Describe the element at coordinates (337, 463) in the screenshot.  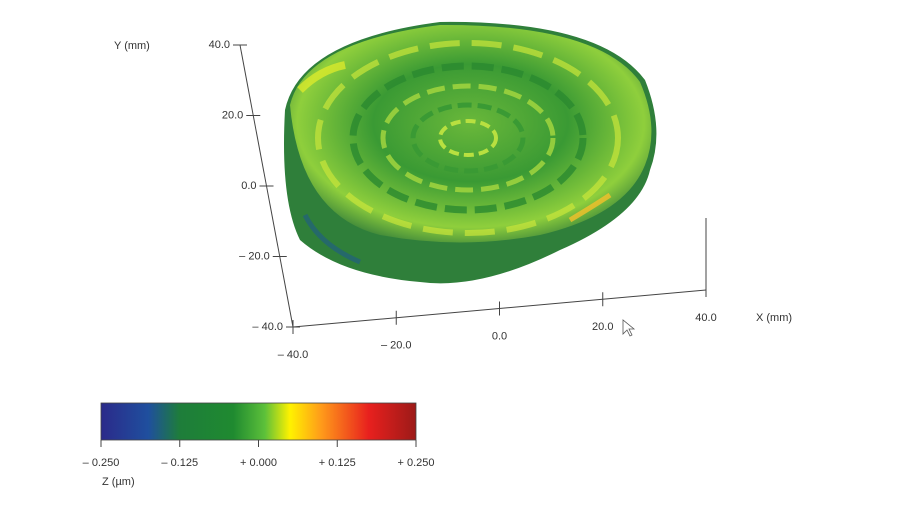
I see `colorbar-tick-label: + 0.125` at that location.